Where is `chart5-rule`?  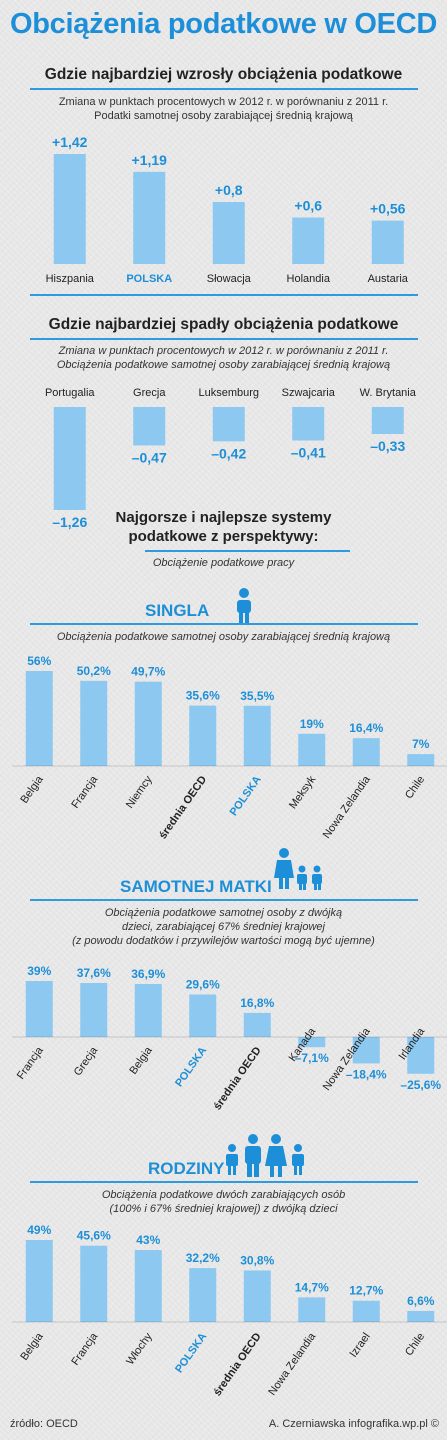 chart5-rule is located at coordinates (224, 1182).